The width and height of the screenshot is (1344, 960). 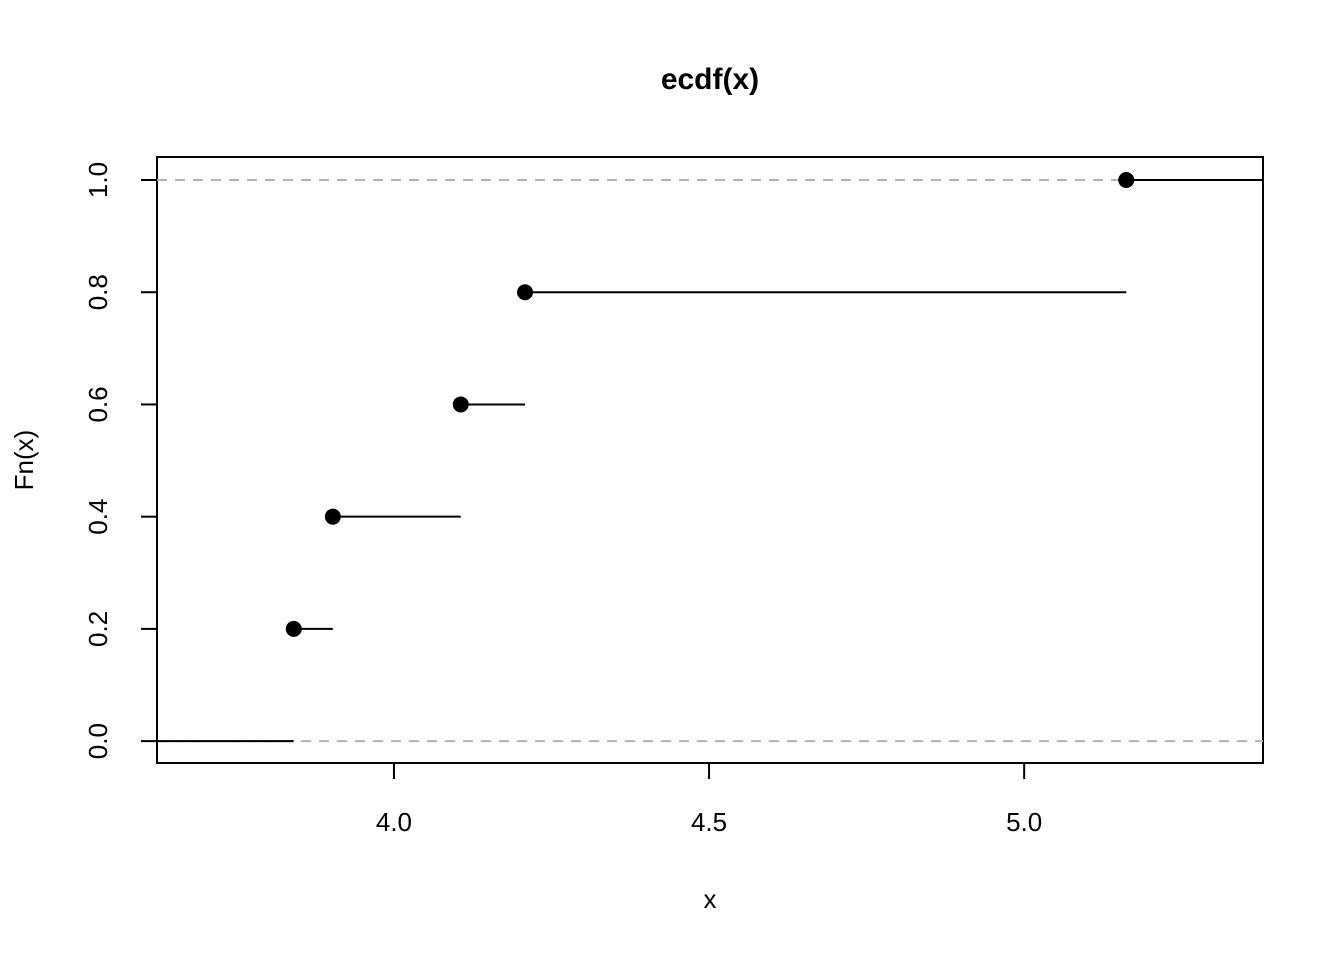 I want to click on x-tick-label: 4.0, so click(x=394, y=822).